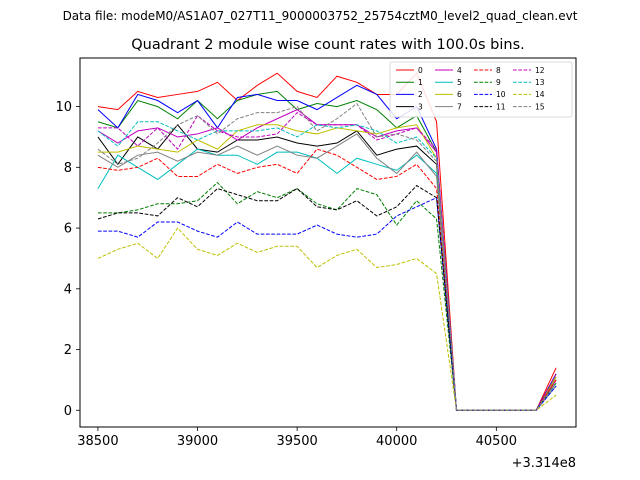 The width and height of the screenshot is (640, 480). What do you see at coordinates (498, 82) in the screenshot?
I see `legend-label-9: 9` at bounding box center [498, 82].